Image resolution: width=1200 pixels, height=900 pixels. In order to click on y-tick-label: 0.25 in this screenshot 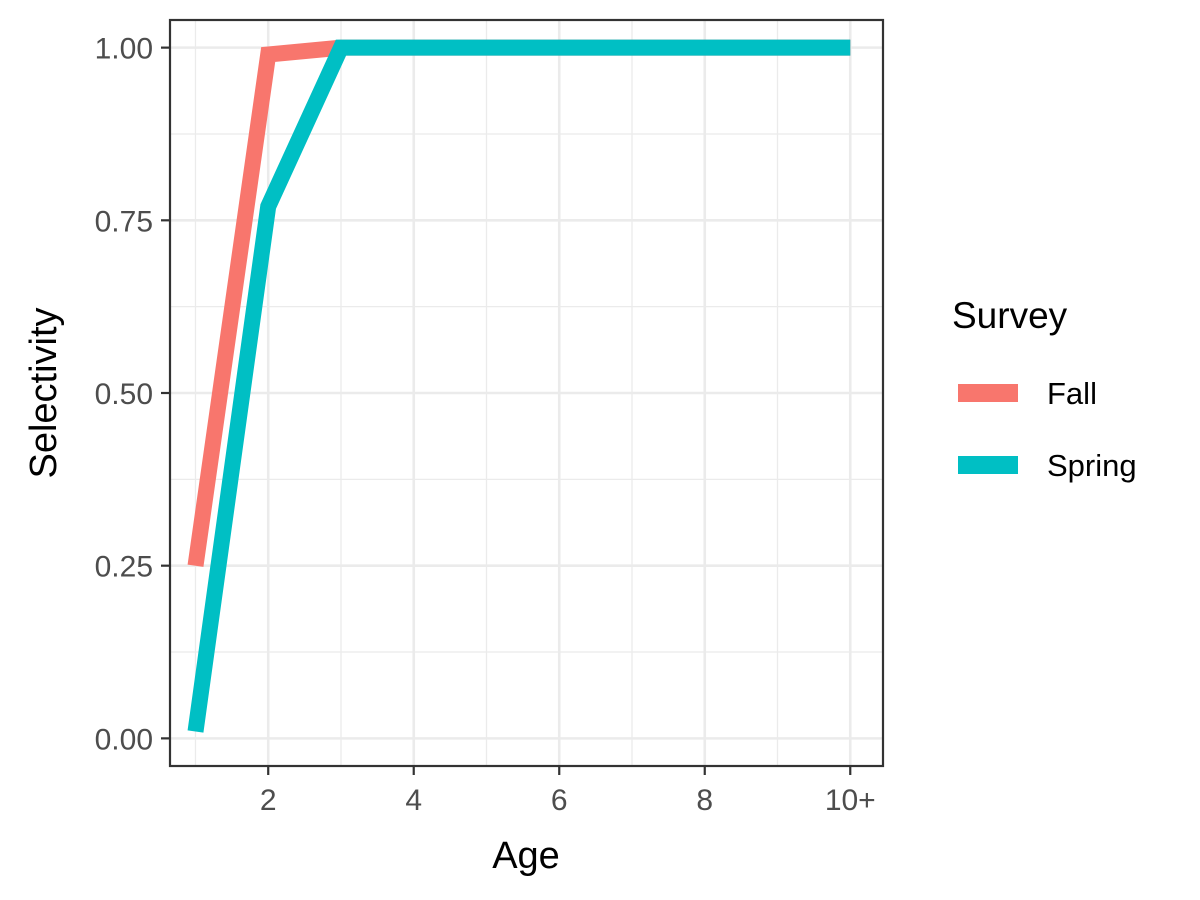, I will do `click(124, 567)`.